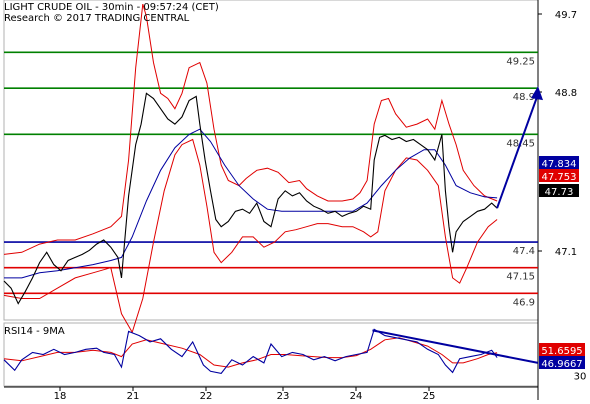  I want to click on x-tick-label: 18, so click(60, 395).